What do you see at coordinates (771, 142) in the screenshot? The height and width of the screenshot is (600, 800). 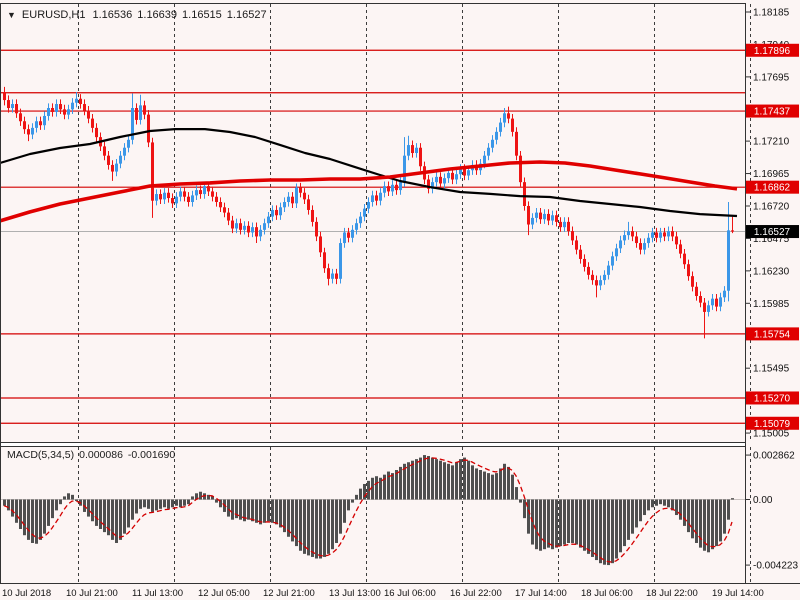 I see `svg-text: 1.17210` at bounding box center [771, 142].